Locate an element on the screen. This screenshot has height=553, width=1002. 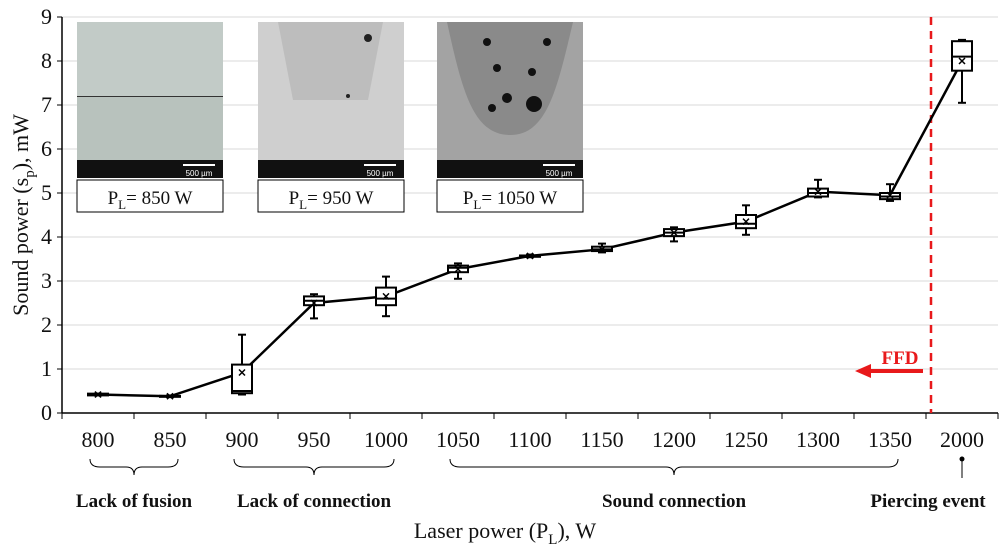
x-tick-label: 850 is located at coordinates (170, 439).